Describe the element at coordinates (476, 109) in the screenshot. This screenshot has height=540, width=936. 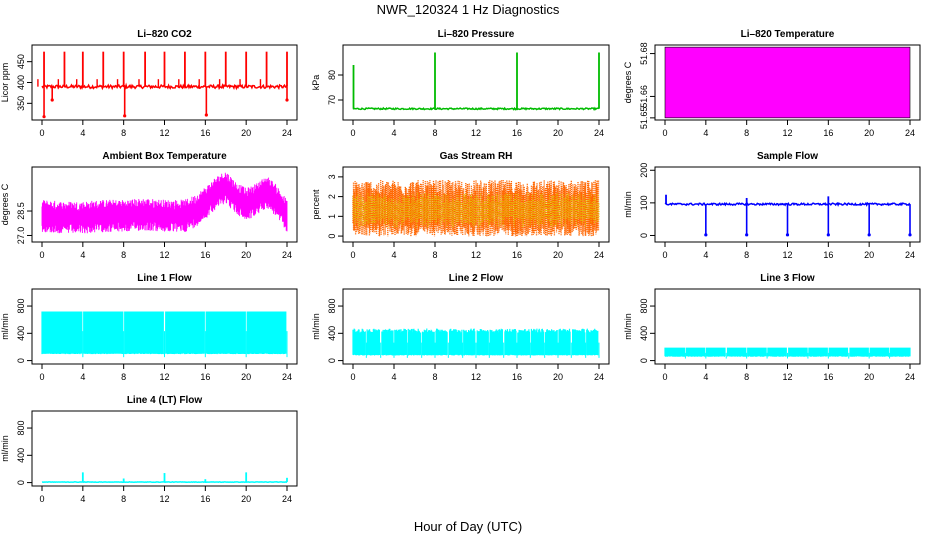
I see `baseline-line` at that location.